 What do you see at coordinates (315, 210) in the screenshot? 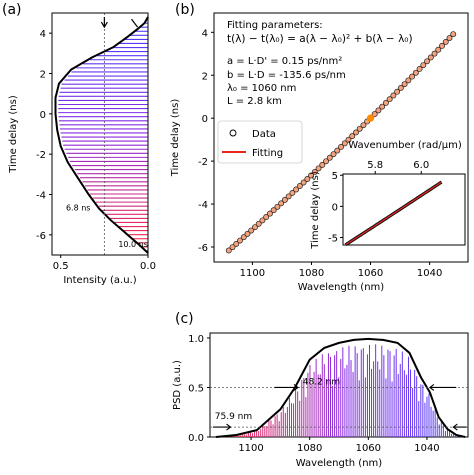
I see `inset-ylabel: Time delay (ns)` at bounding box center [315, 210].